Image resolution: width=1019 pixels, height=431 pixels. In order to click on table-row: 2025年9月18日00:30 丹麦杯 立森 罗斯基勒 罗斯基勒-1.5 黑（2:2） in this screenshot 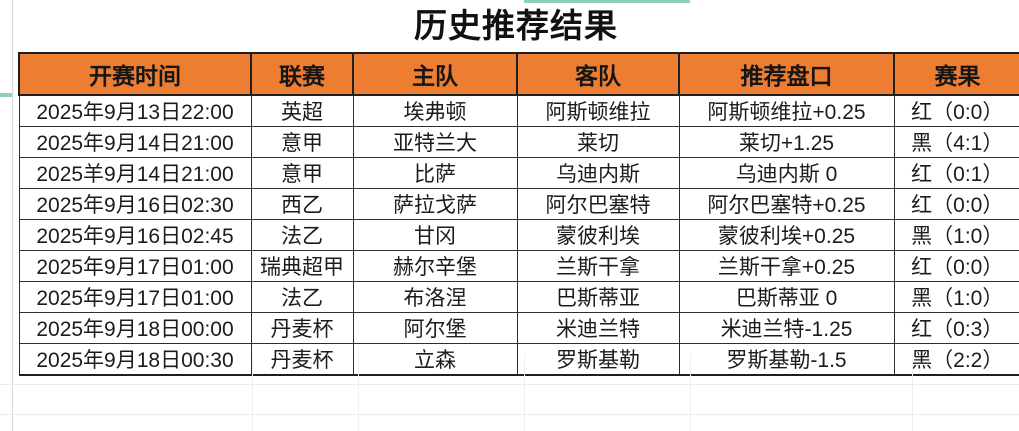, I will do `click(518, 359)`.